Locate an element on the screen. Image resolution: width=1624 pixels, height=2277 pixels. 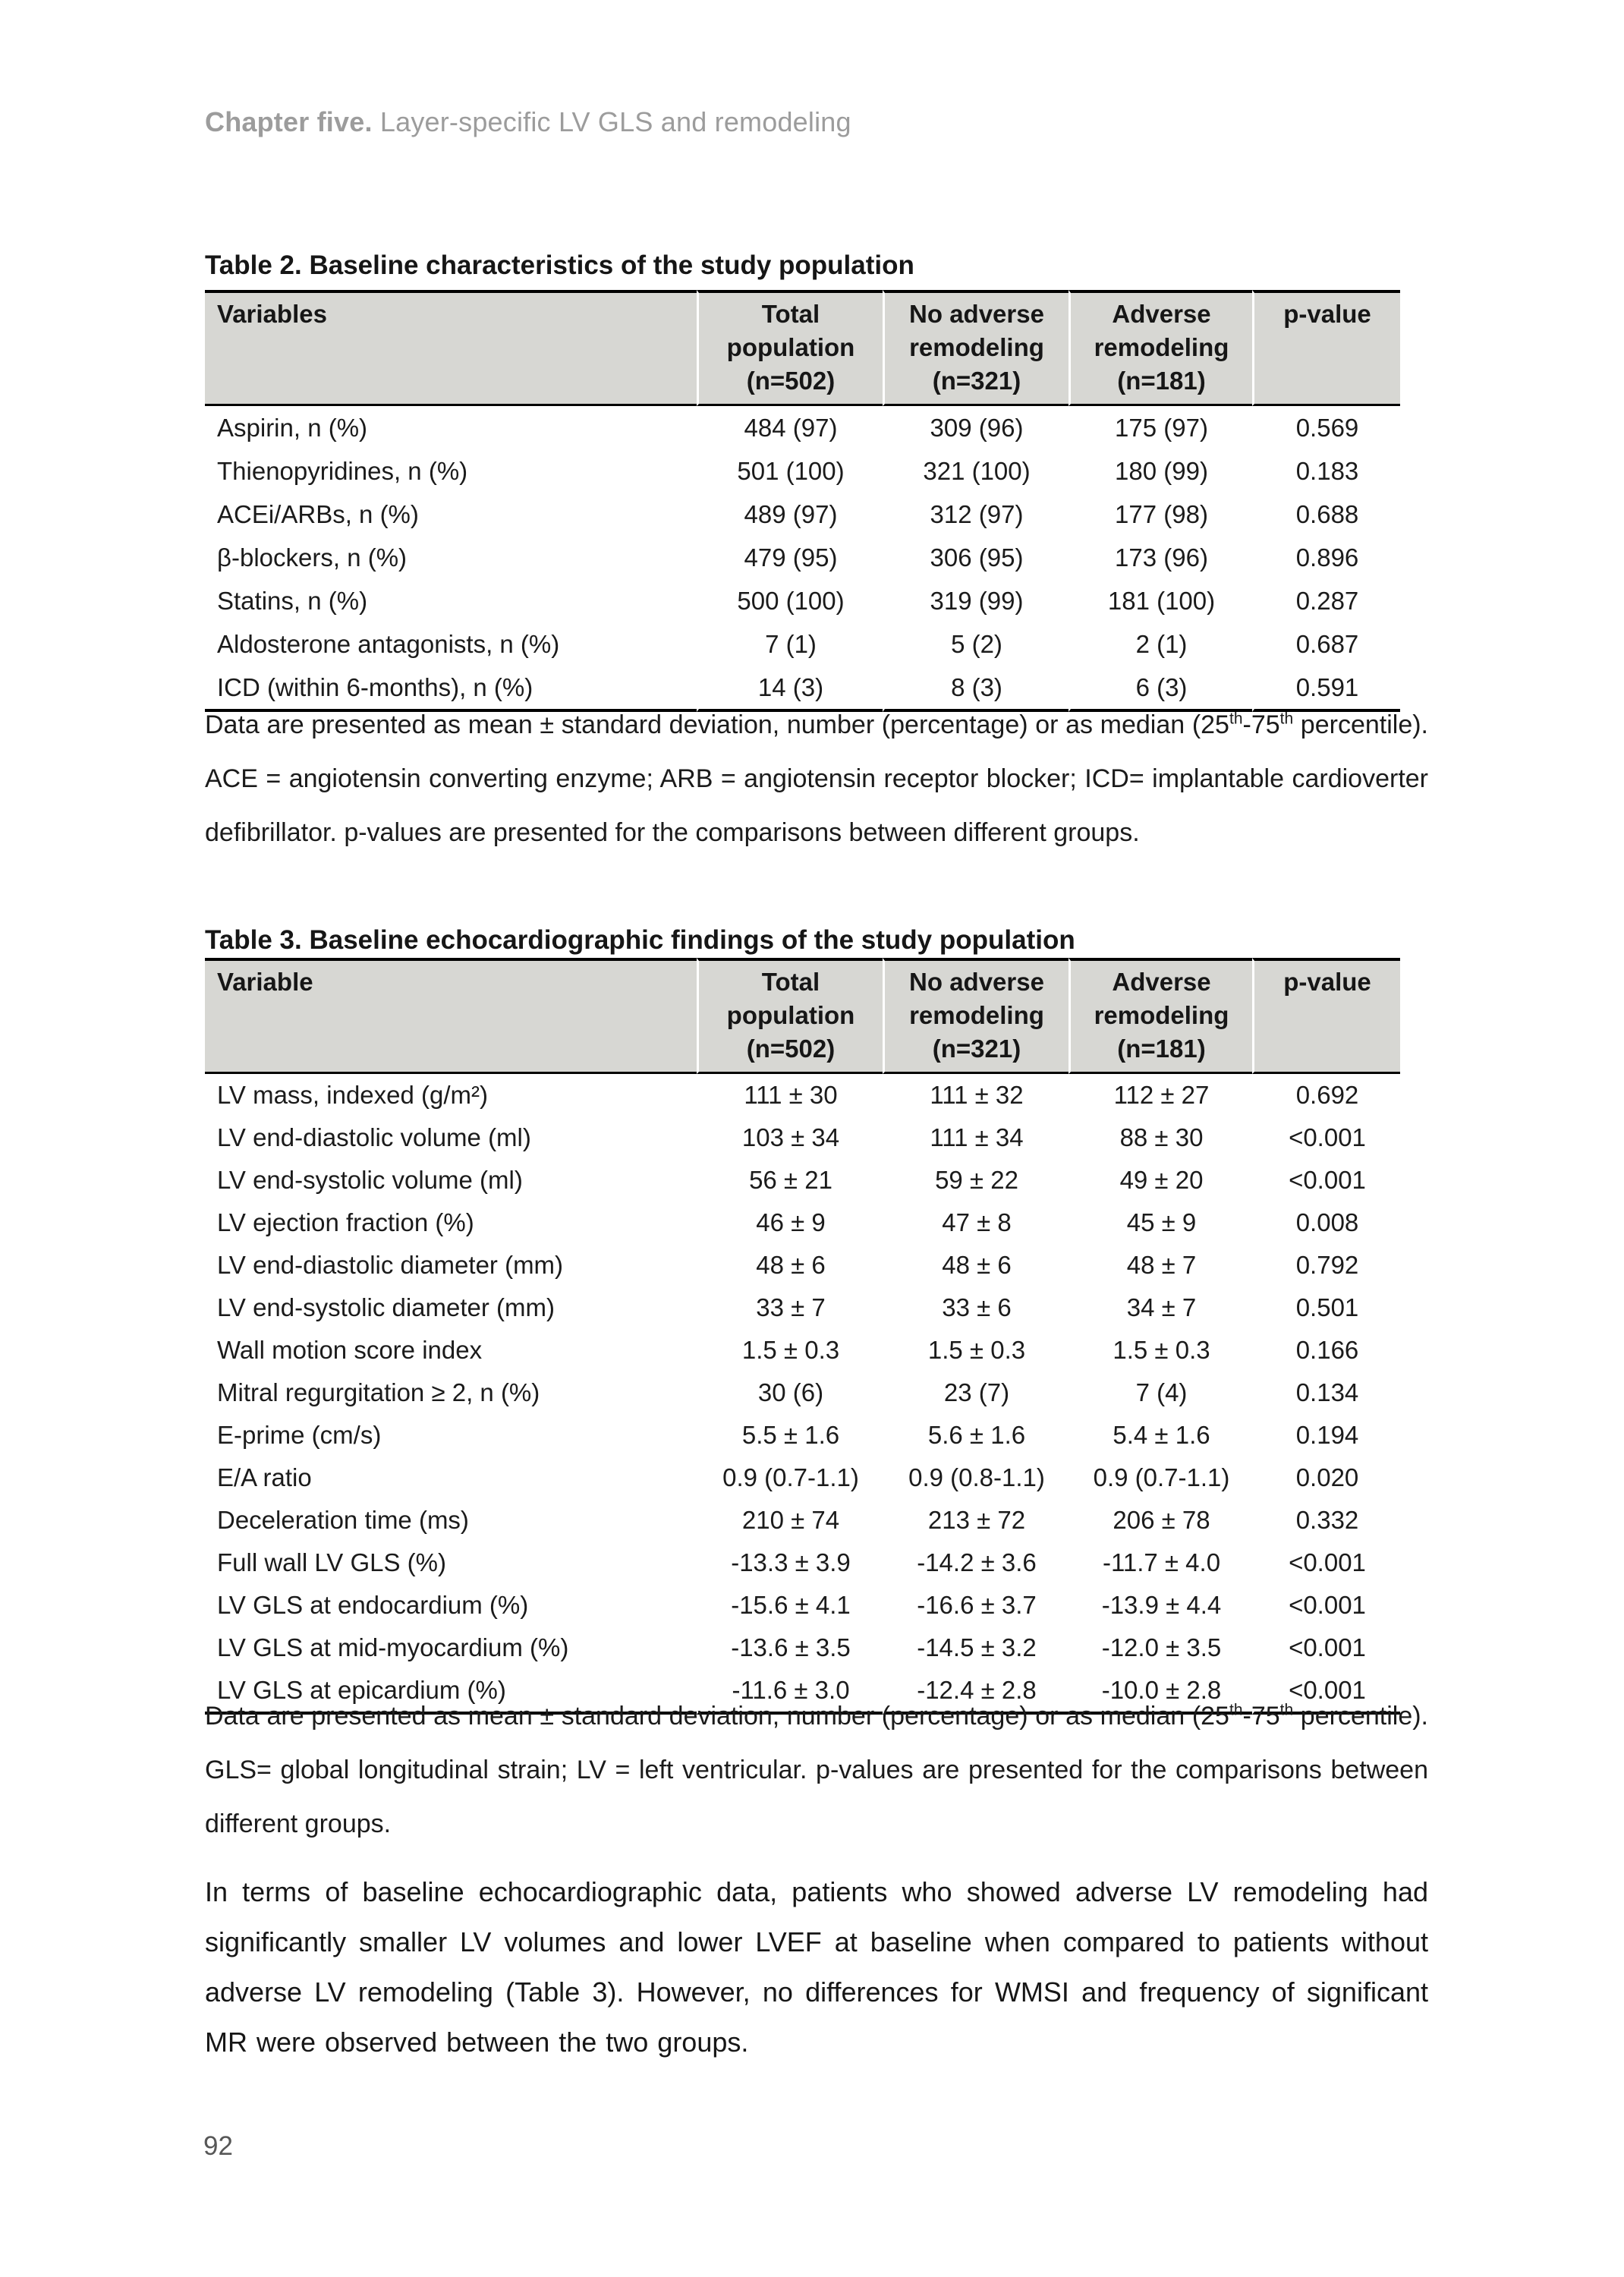
header-line: Total is located at coordinates (790, 314).